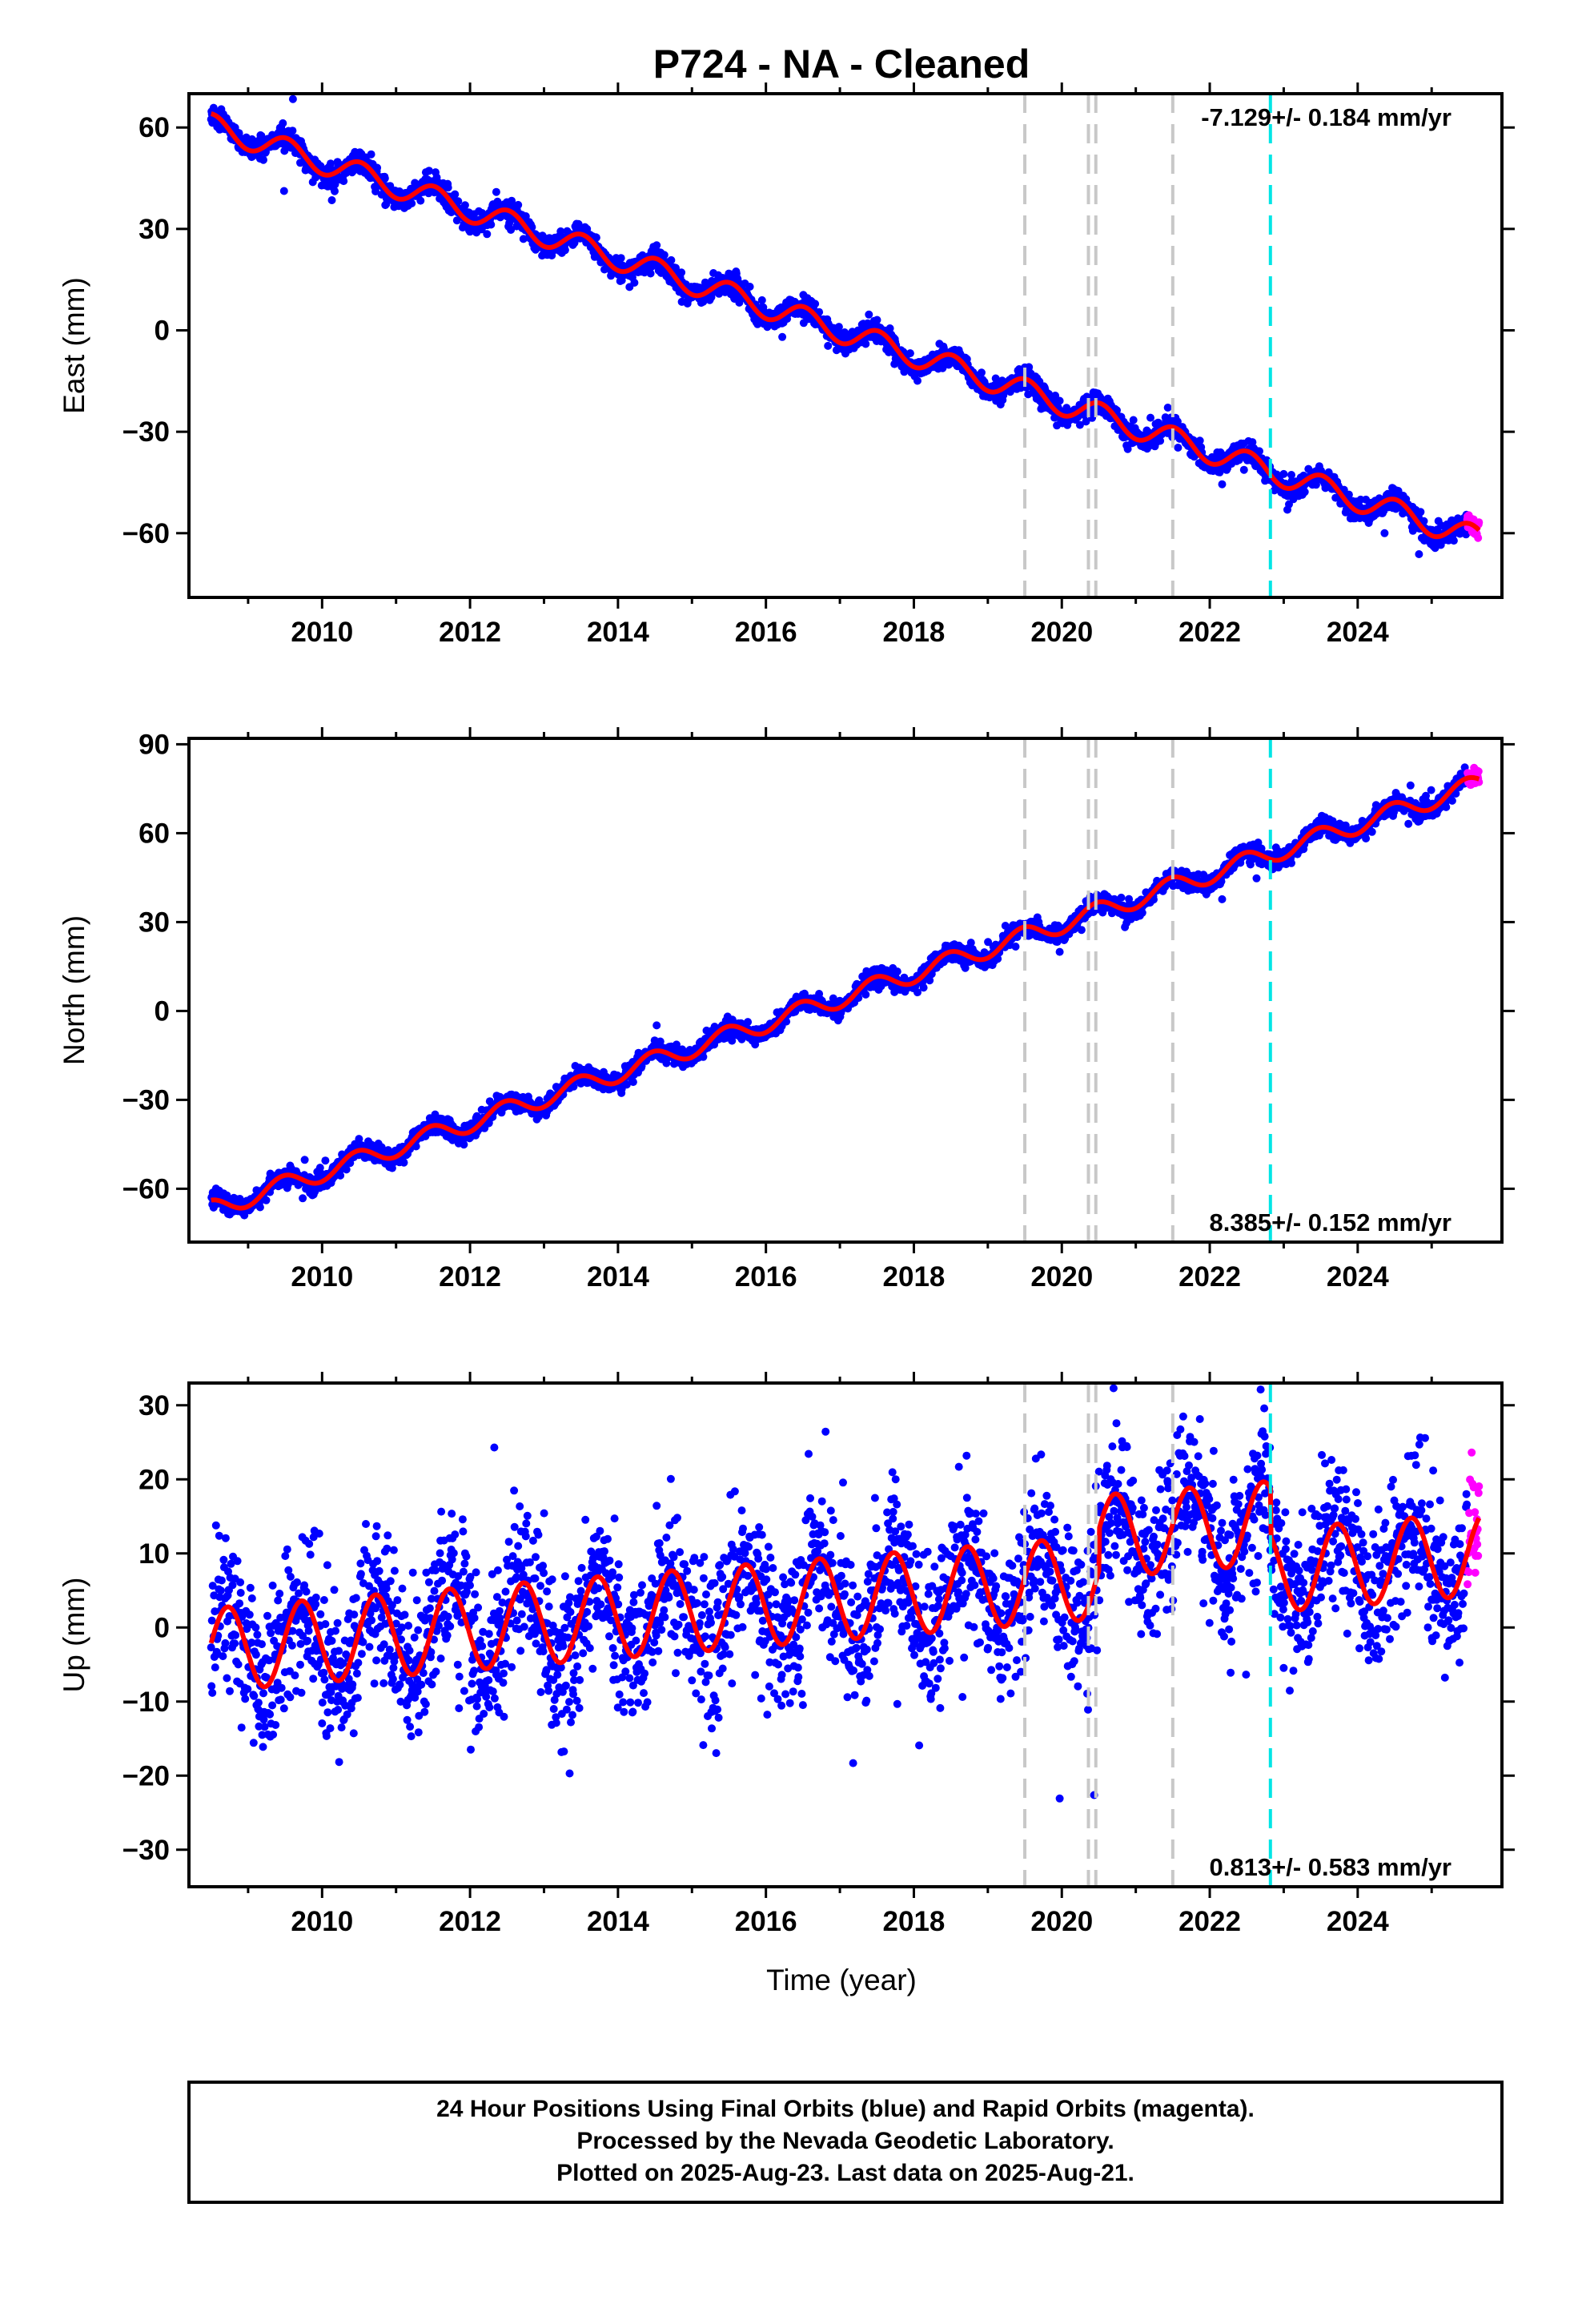 This screenshot has height=2324, width=1582. I want to click on x-tick-label: 2016, so click(766, 632).